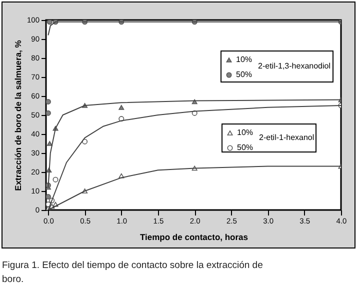 The width and height of the screenshot is (357, 299). What do you see at coordinates (294, 66) in the screenshot?
I see `annotation: 2-etil-1,3-hexanodiol` at bounding box center [294, 66].